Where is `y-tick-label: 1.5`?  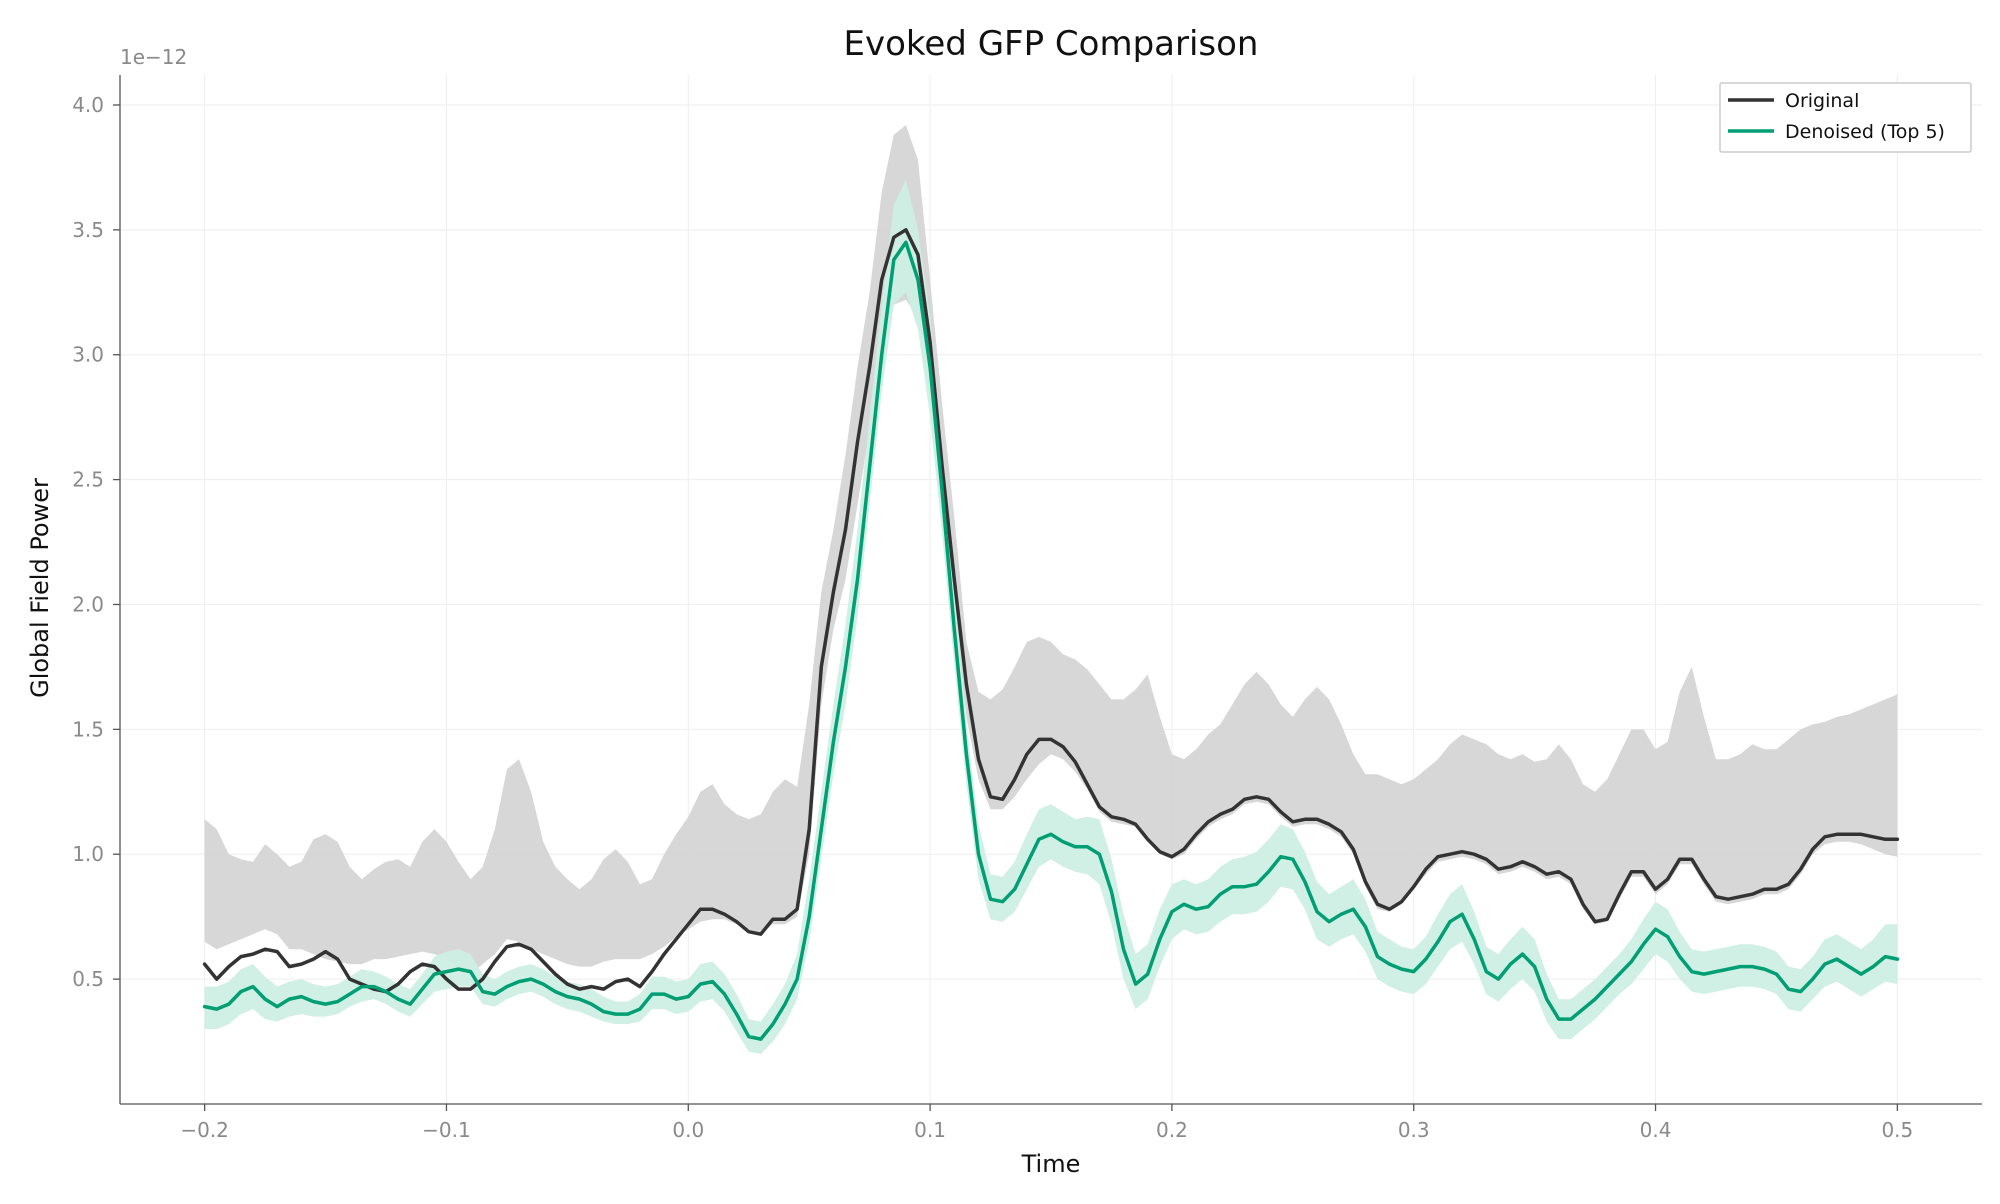
y-tick-label: 1.5 is located at coordinates (88, 729).